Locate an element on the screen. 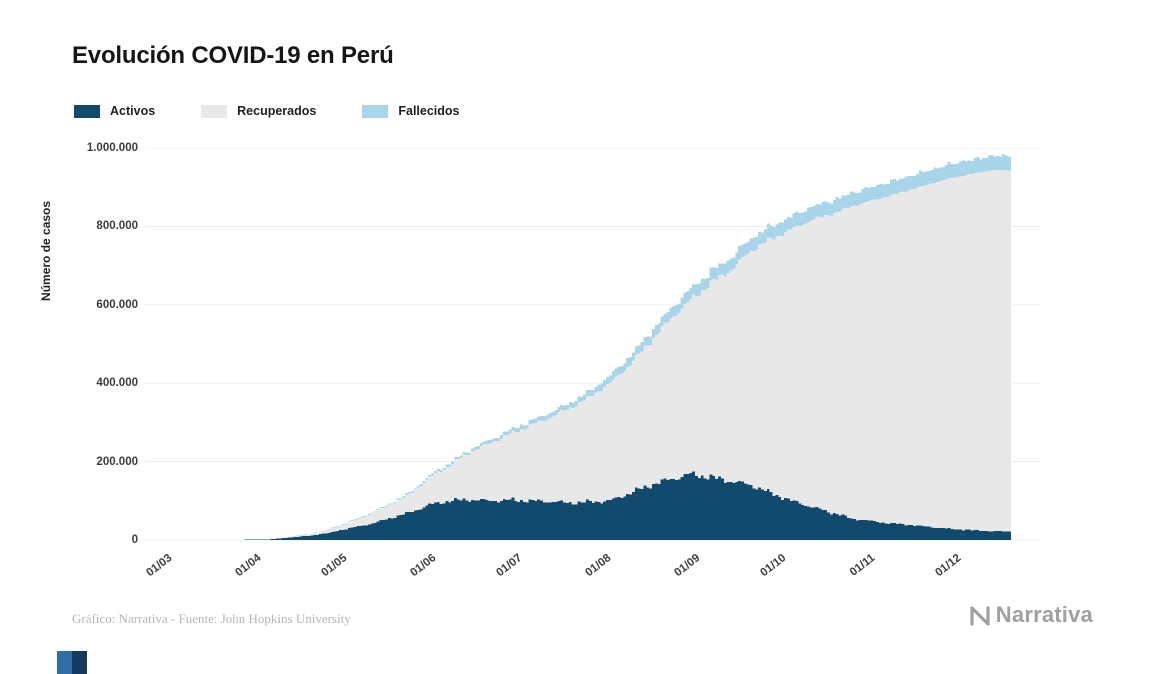 This screenshot has width=1157, height=674. x-tick-label: 01/04 is located at coordinates (248, 566).